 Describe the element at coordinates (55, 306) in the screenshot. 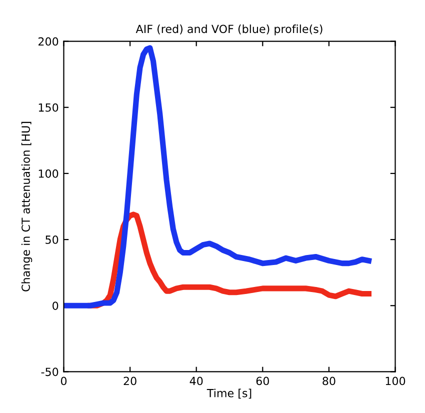

I see `y-tick-label: 0` at that location.